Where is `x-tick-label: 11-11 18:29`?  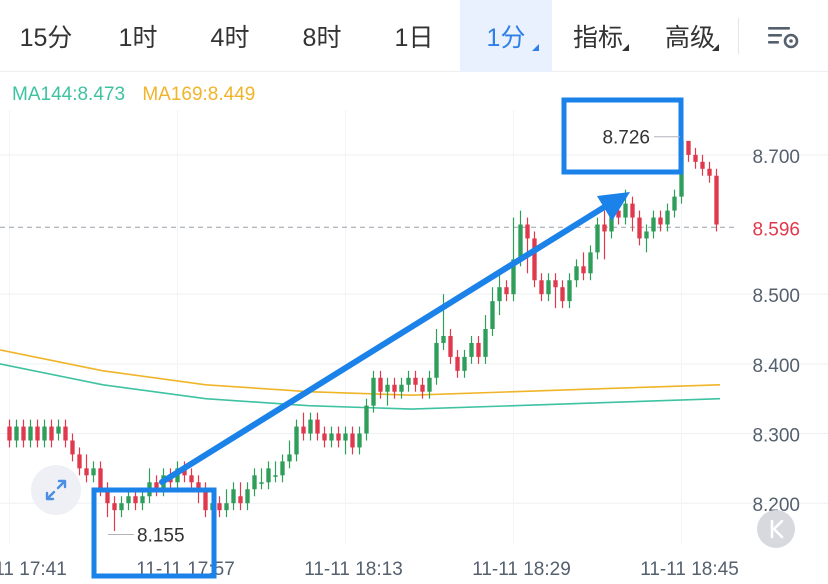
x-tick-label: 11-11 18:29 is located at coordinates (521, 569).